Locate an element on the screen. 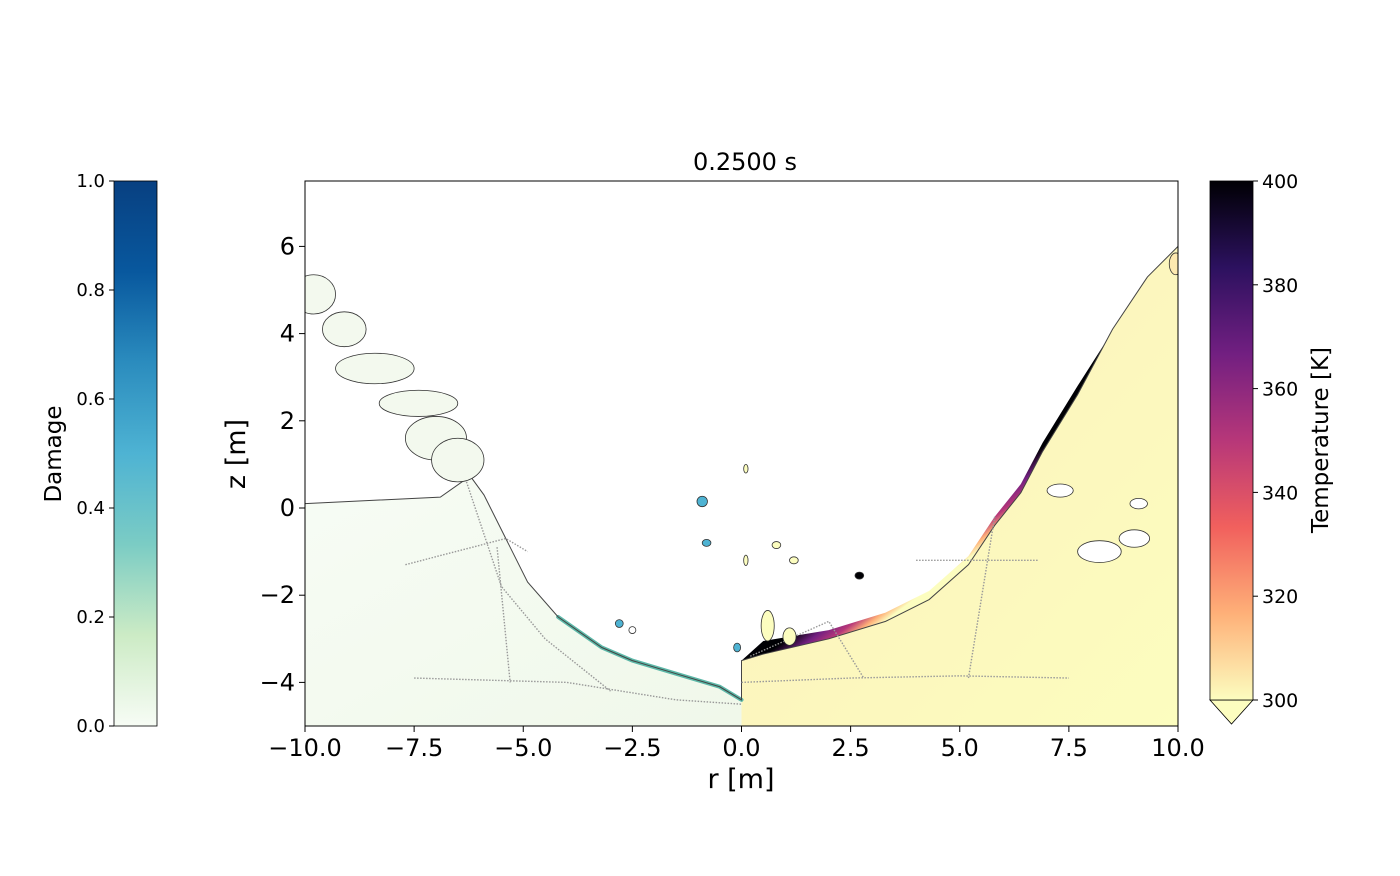 The image size is (1400, 876). colorbar-tick-label: 0.8 is located at coordinates (90, 290).